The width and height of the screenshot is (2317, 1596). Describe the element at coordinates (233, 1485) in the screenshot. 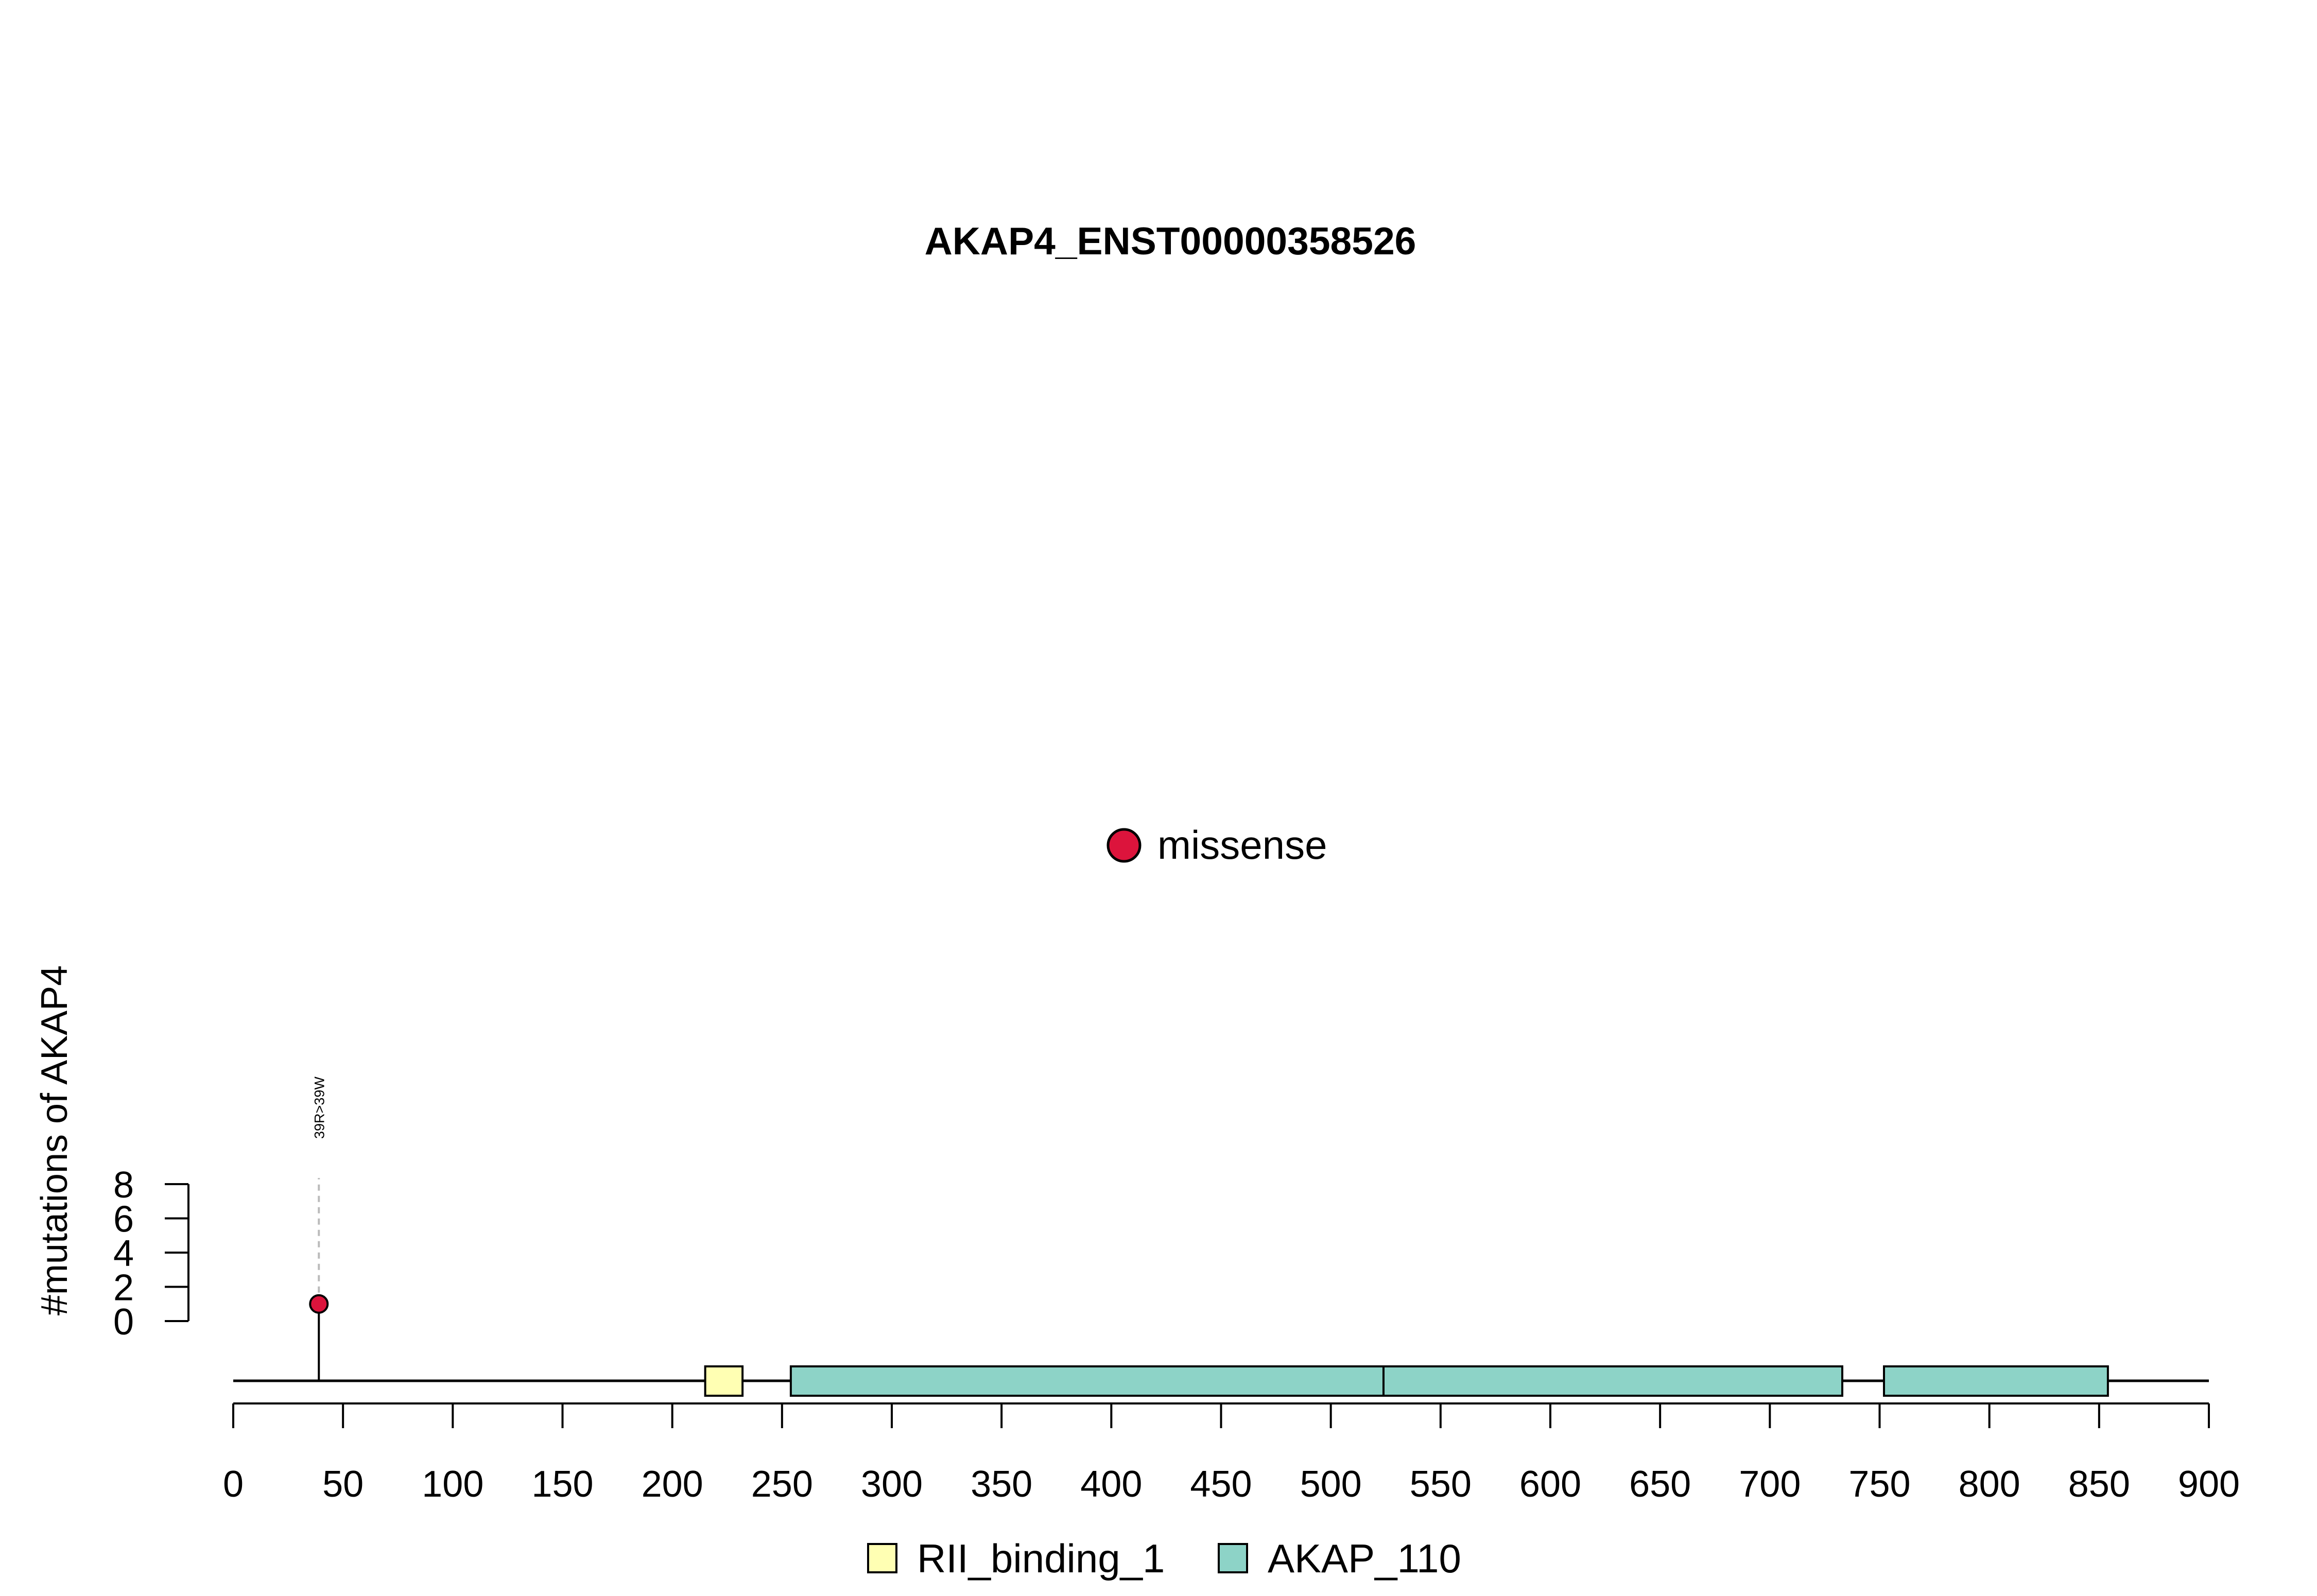

I see `x-tick-label-0: 0` at that location.